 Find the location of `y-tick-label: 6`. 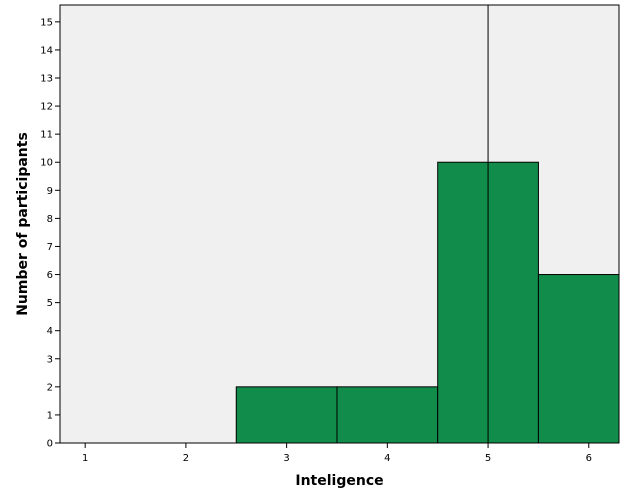

y-tick-label: 6 is located at coordinates (50, 275).